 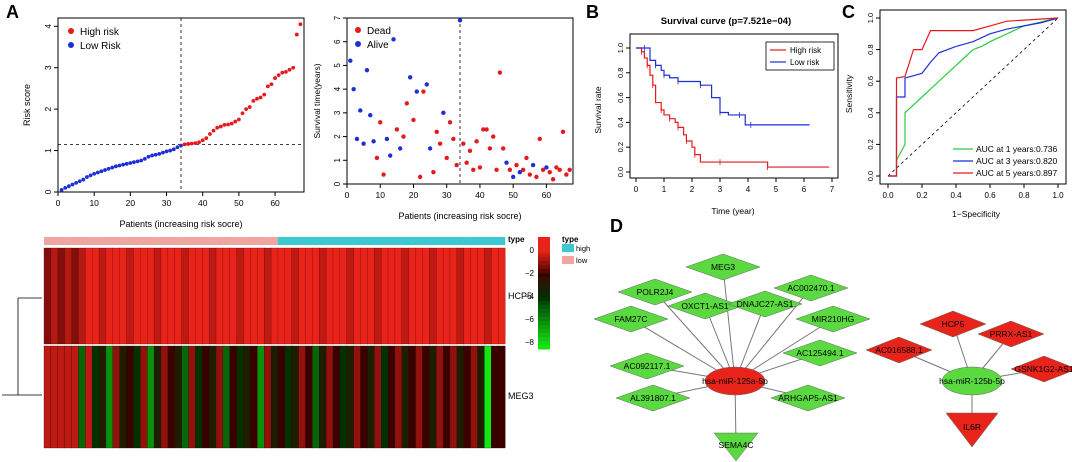 I want to click on surv-ytick-label: 6, so click(x=337, y=41).